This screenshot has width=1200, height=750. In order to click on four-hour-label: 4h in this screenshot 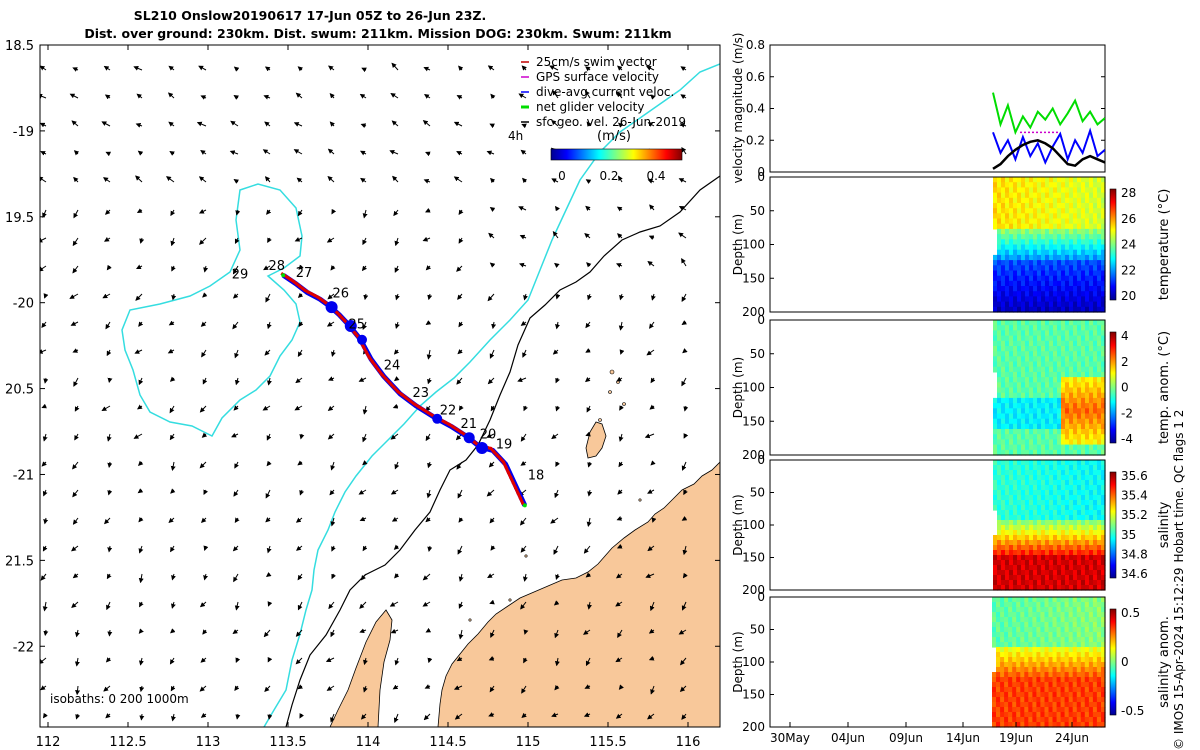, I will do `click(515, 136)`.